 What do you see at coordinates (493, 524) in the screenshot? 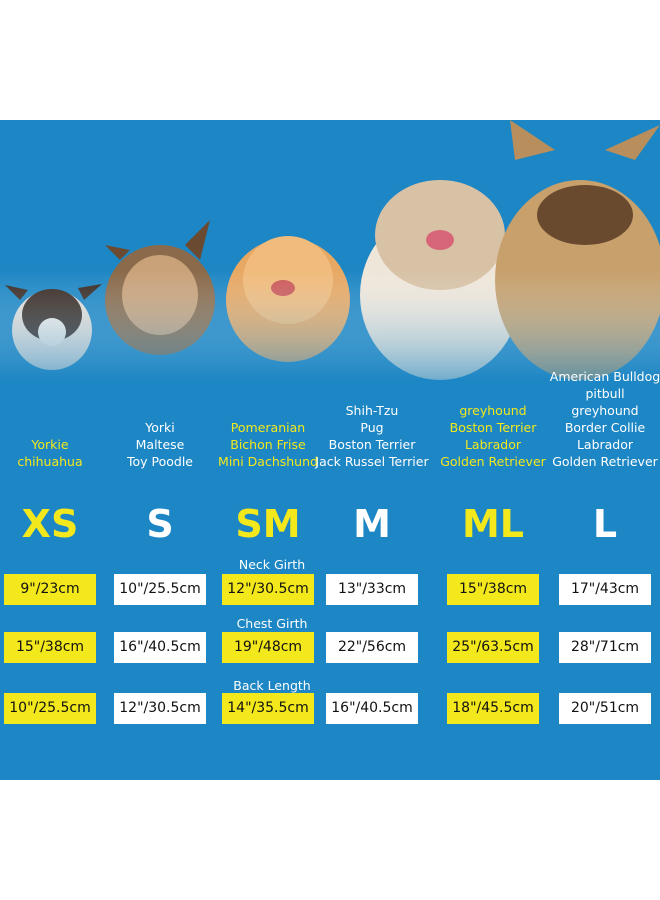
I see `size-label: ML` at bounding box center [493, 524].